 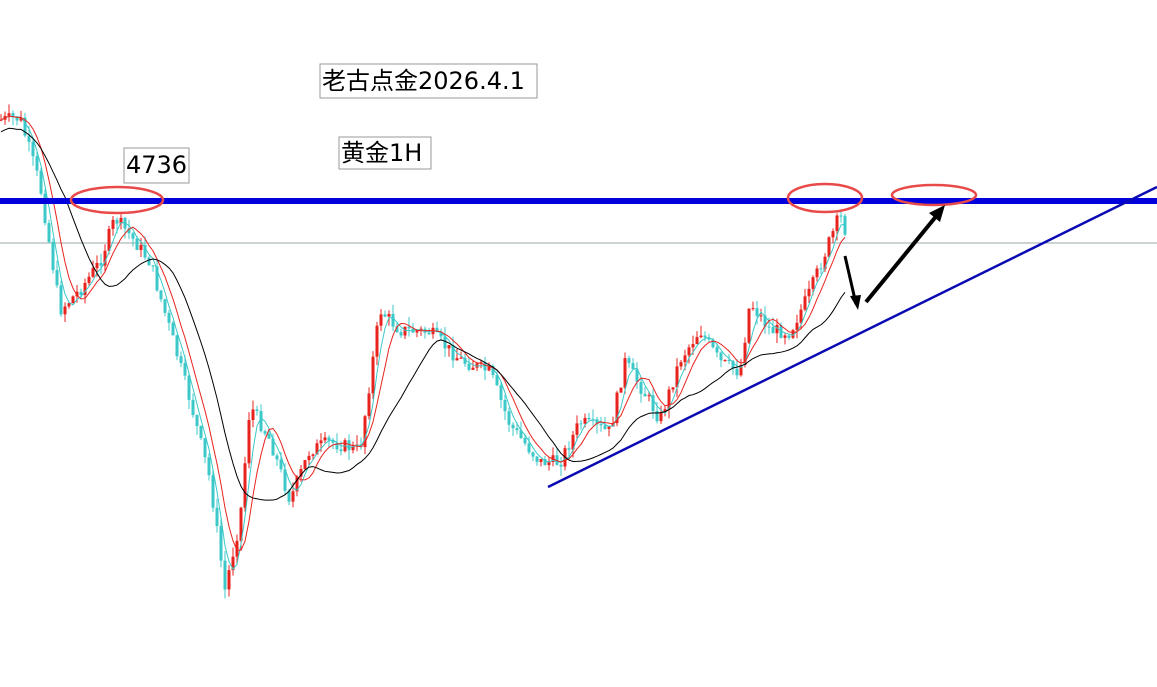 I want to click on price-annotation: 4736, so click(x=156, y=165).